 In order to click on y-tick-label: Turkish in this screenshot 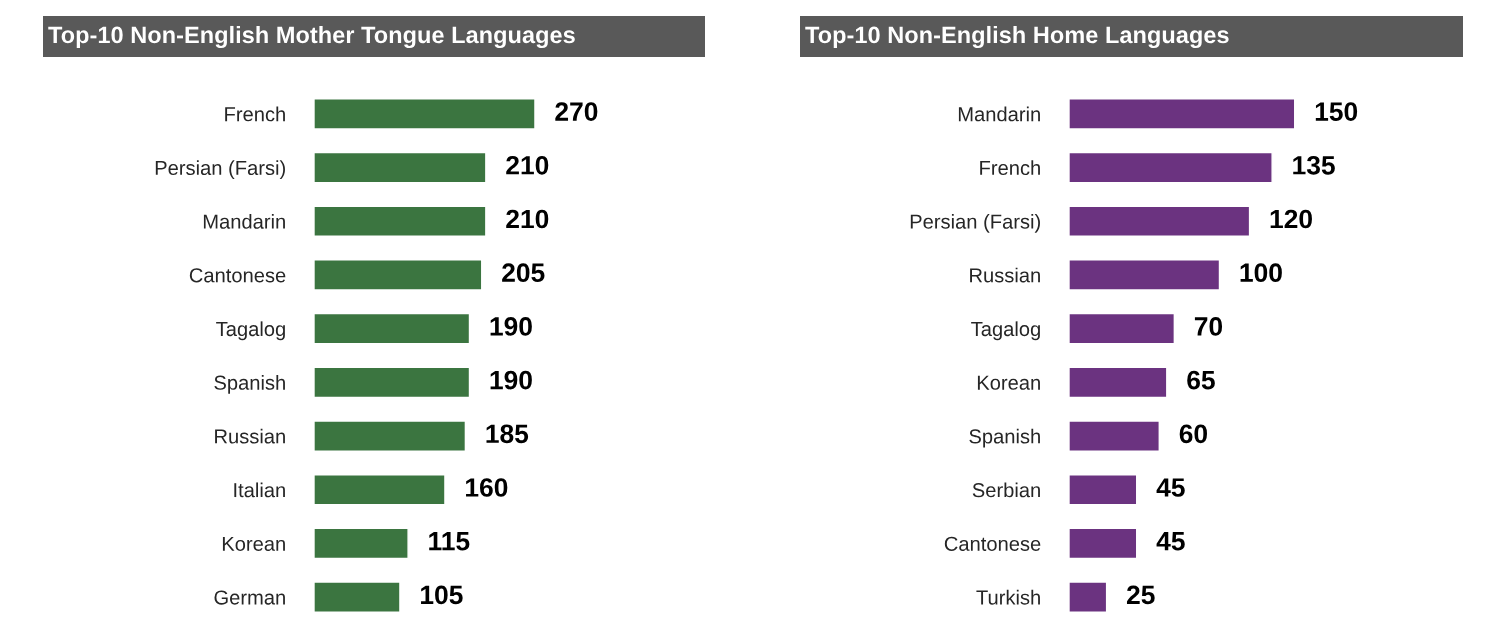, I will do `click(1008, 597)`.